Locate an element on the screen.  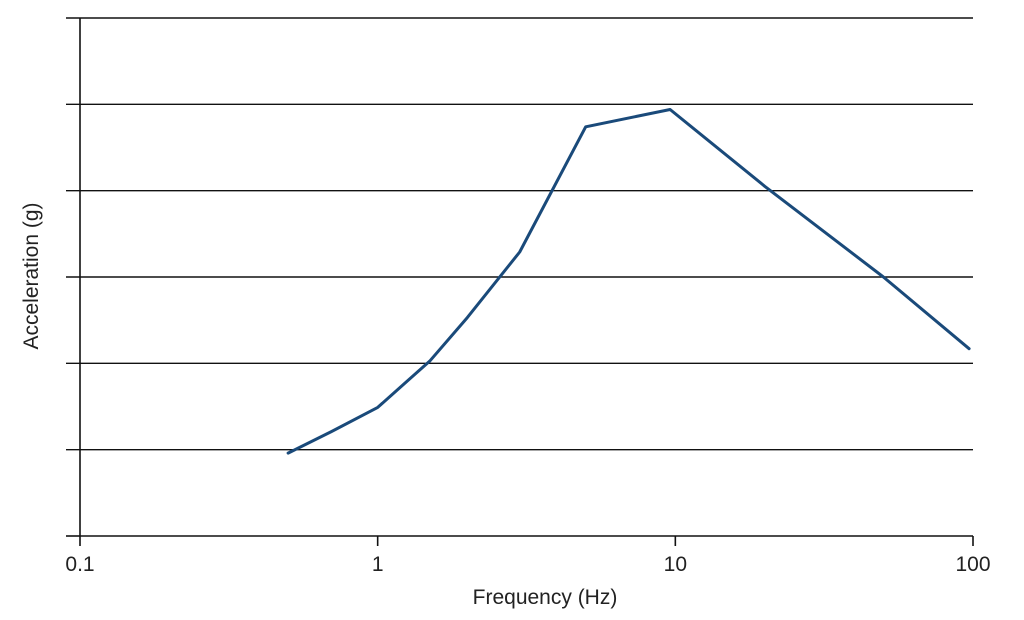
x-tick-label-2: 10 is located at coordinates (675, 564).